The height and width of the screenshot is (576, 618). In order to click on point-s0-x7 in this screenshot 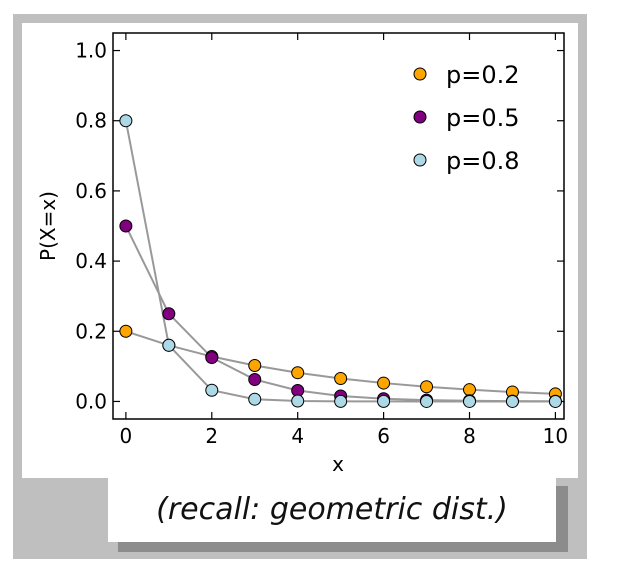, I will do `click(427, 387)`.